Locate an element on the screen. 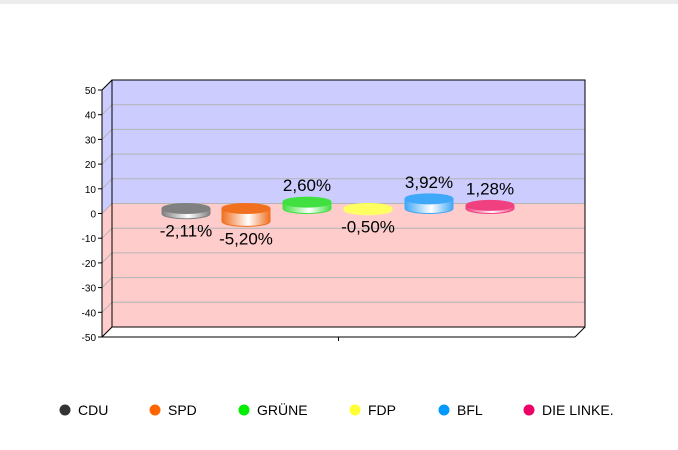 The height and width of the screenshot is (450, 678). legend-label: BFL is located at coordinates (470, 410).